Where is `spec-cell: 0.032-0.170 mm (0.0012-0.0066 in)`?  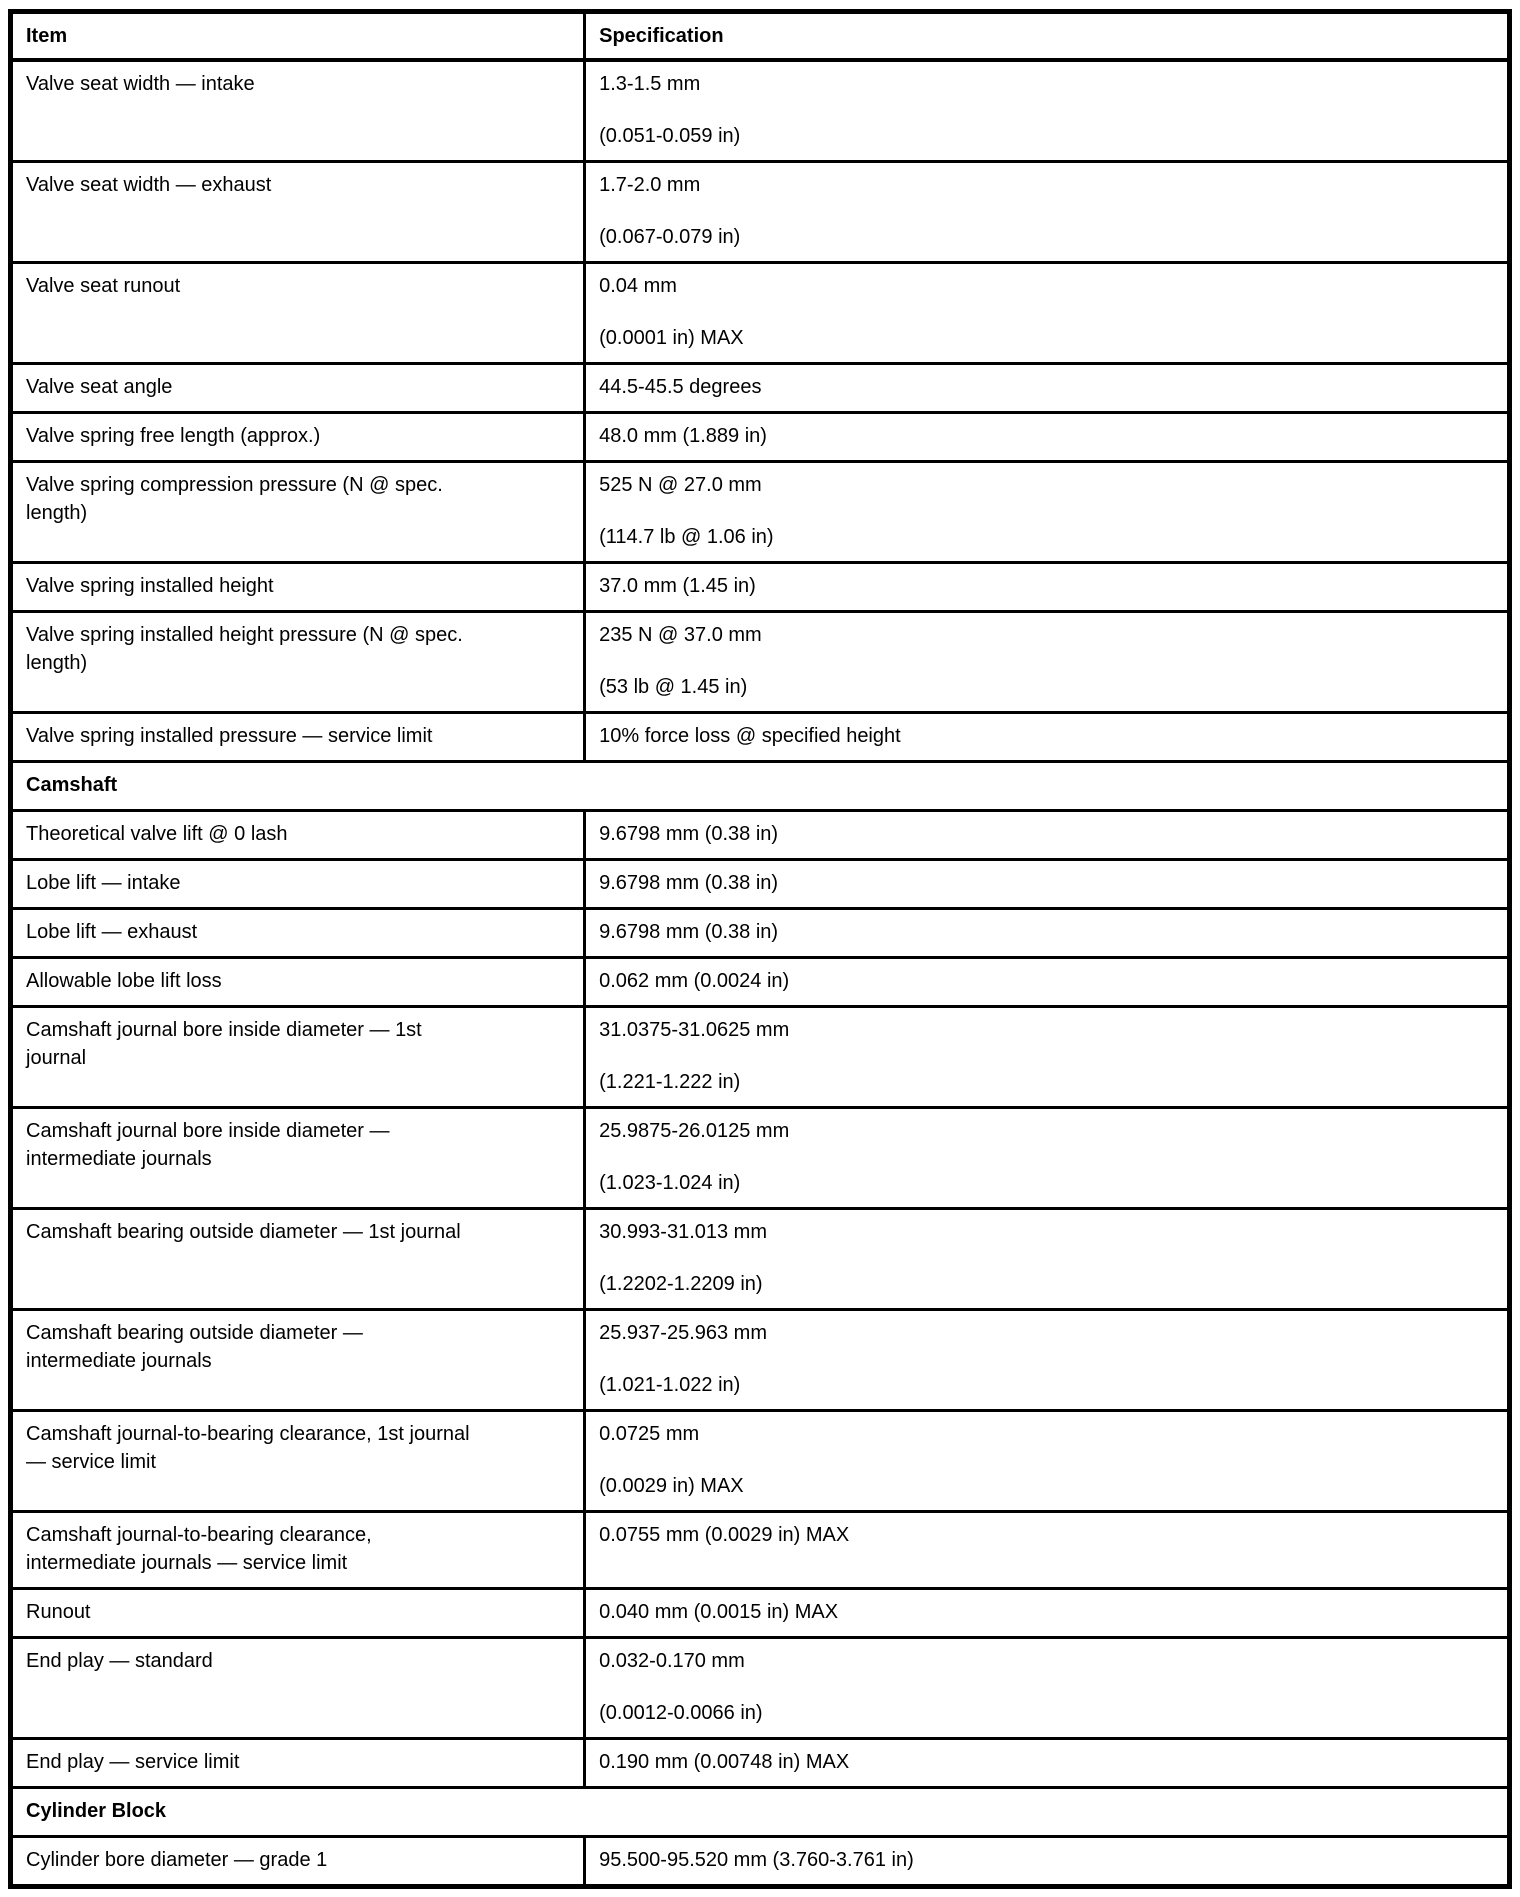
spec-cell: 0.032-0.170 mm (0.0012-0.0066 in) is located at coordinates (1047, 1688).